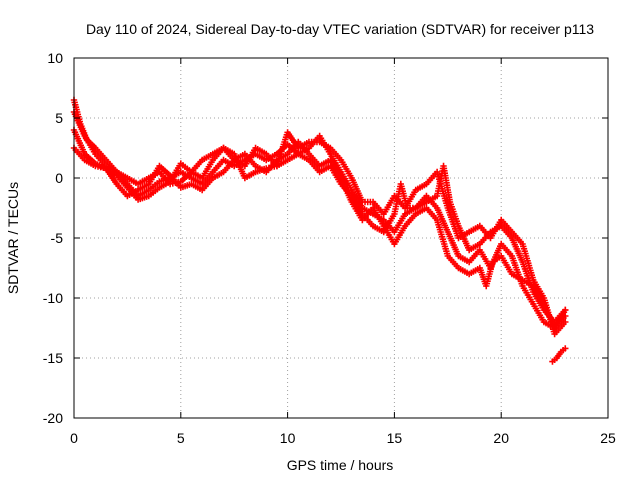 This screenshot has height=480, width=640. Describe the element at coordinates (395, 438) in the screenshot. I see `x-tick-label: 15` at that location.